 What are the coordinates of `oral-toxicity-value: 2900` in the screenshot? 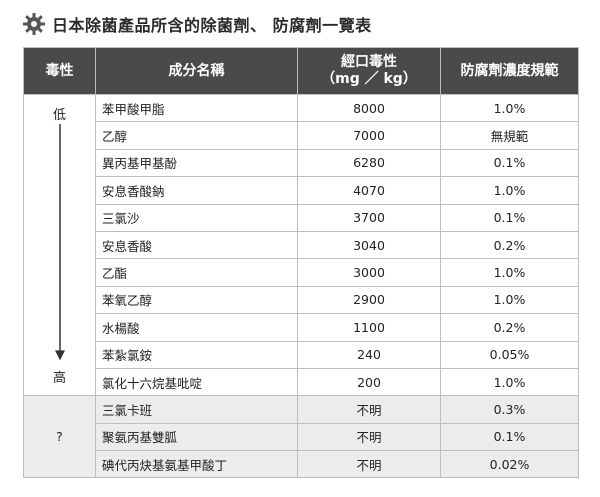 It's located at (369, 300).